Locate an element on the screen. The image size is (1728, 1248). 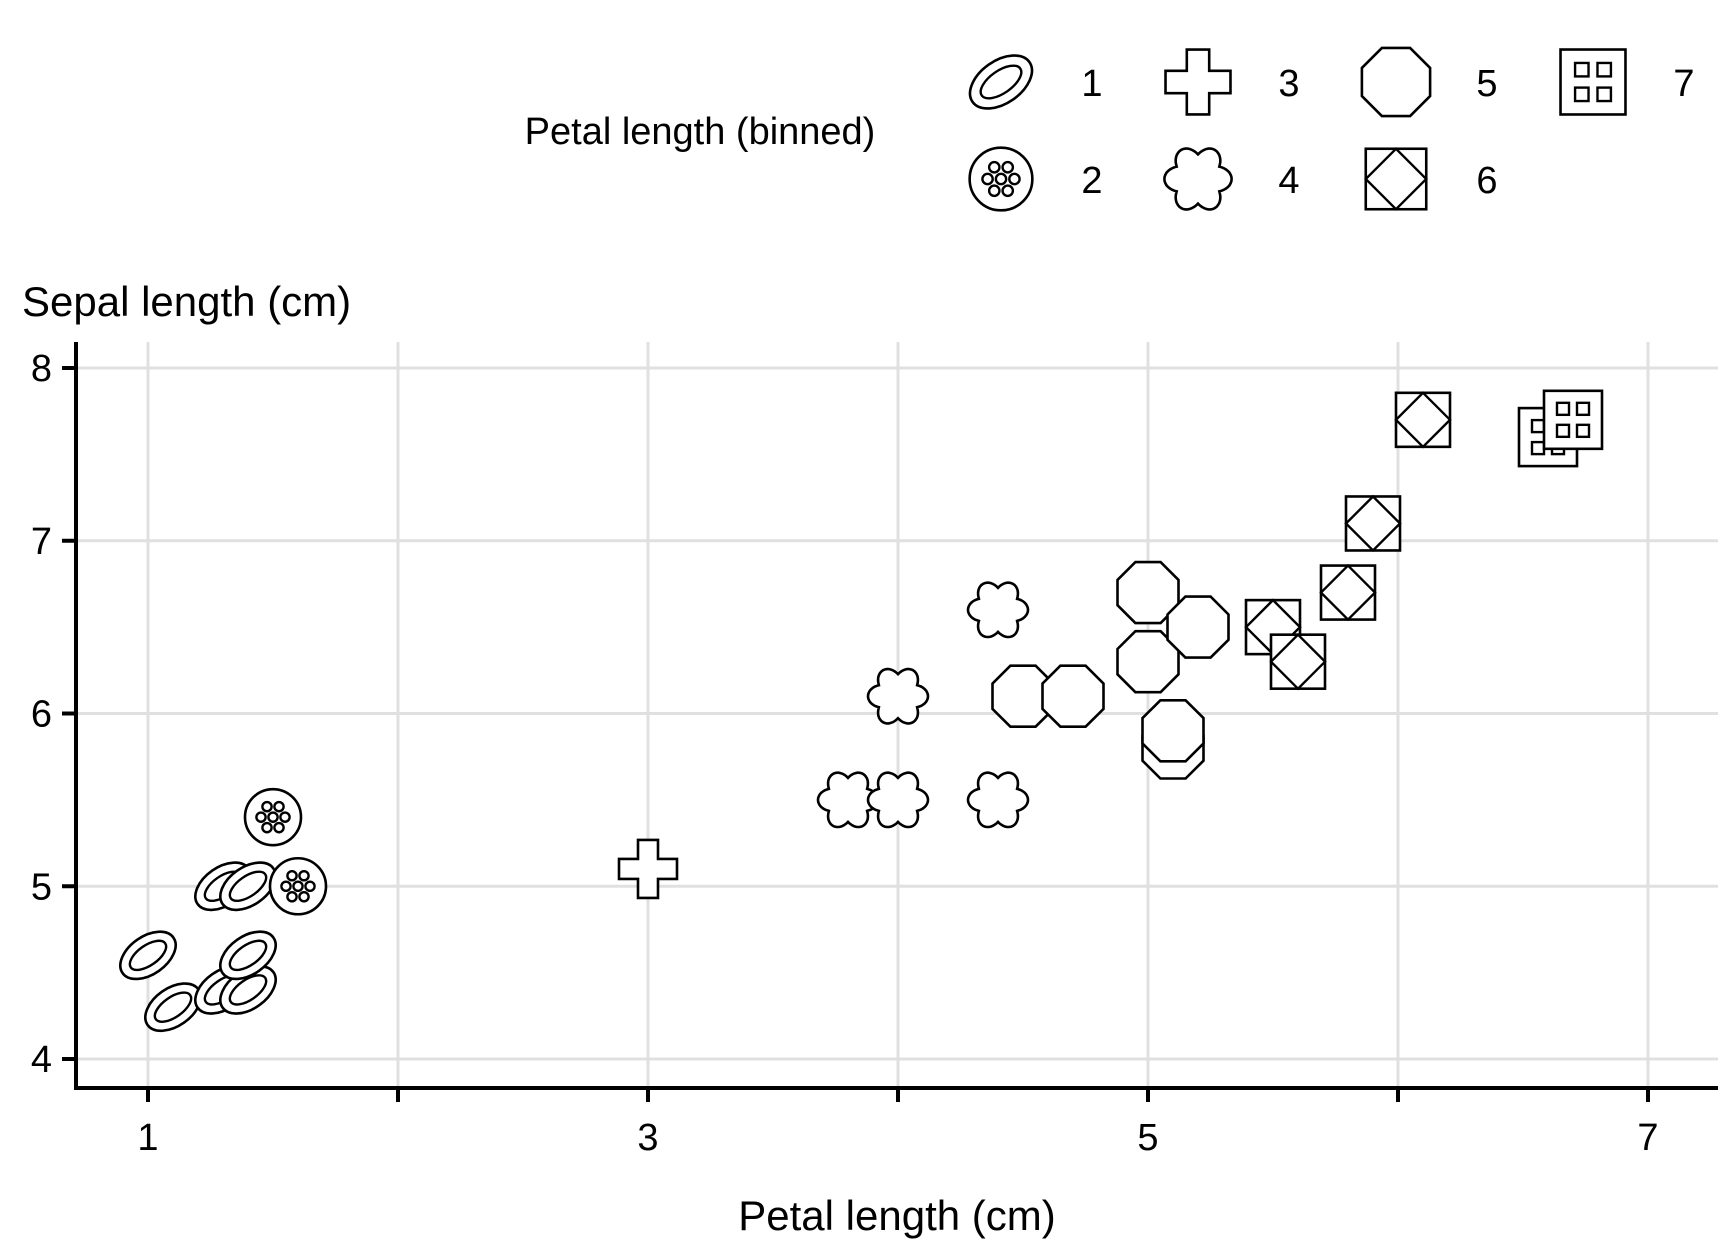
legend-entry-4: 4 is located at coordinates (1231, 179).